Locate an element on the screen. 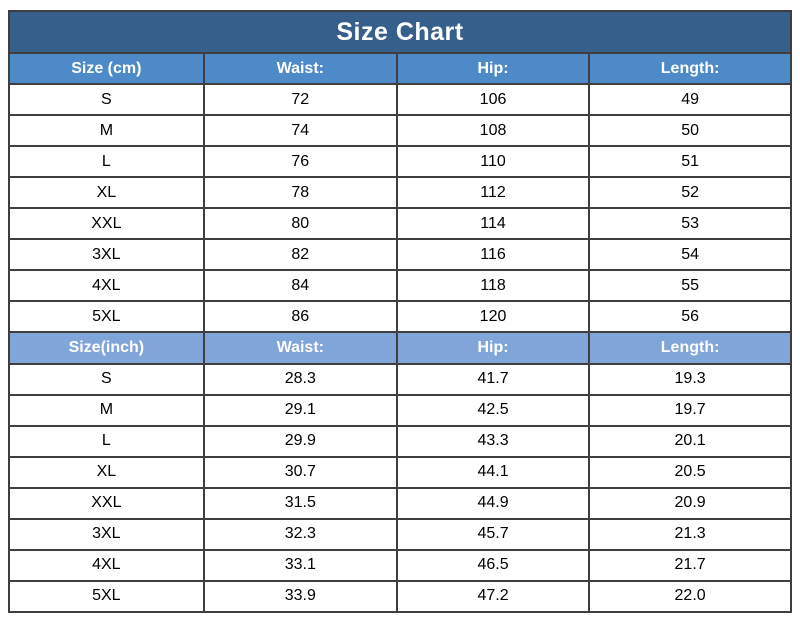 This screenshot has width=800, height=623. hip-value-cell: 110 is located at coordinates (493, 162).